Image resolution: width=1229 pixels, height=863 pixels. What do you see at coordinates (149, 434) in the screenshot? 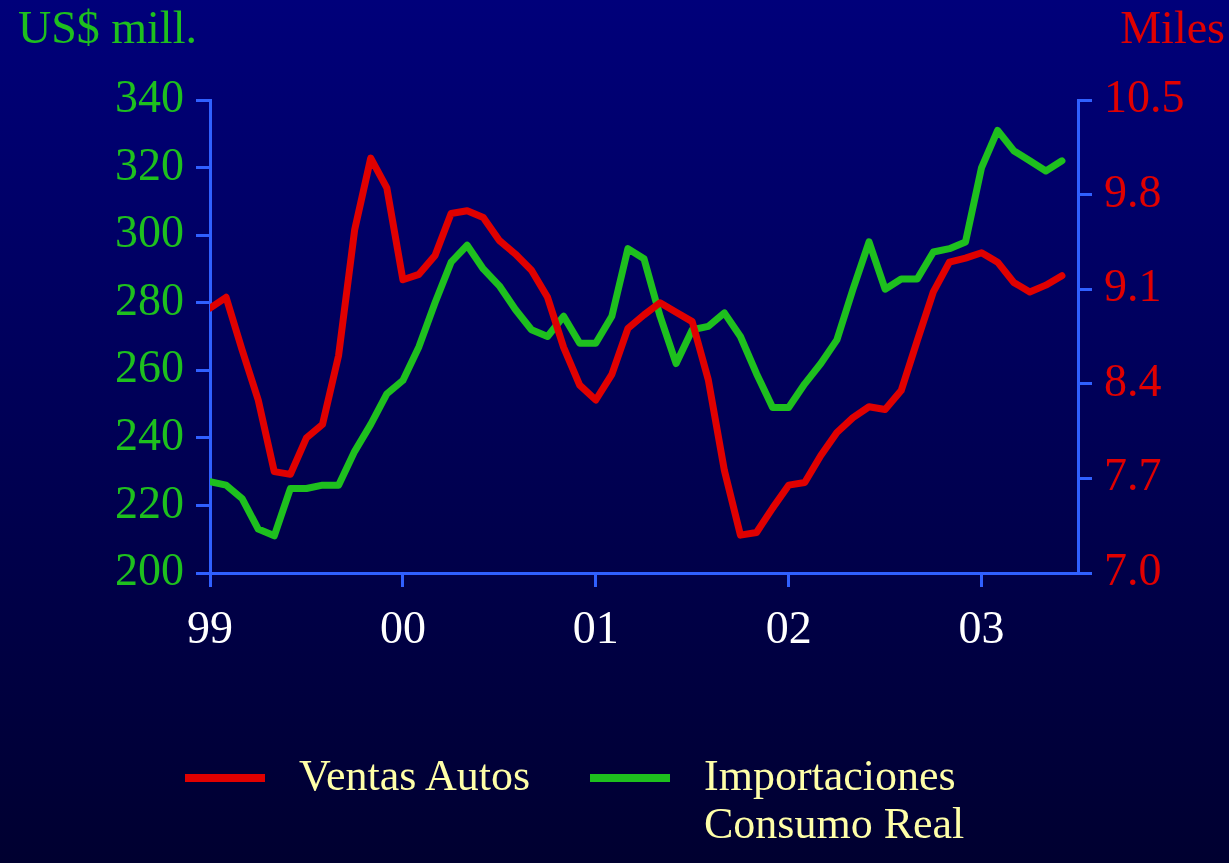
I see `y-tick-label: 240` at bounding box center [149, 434].